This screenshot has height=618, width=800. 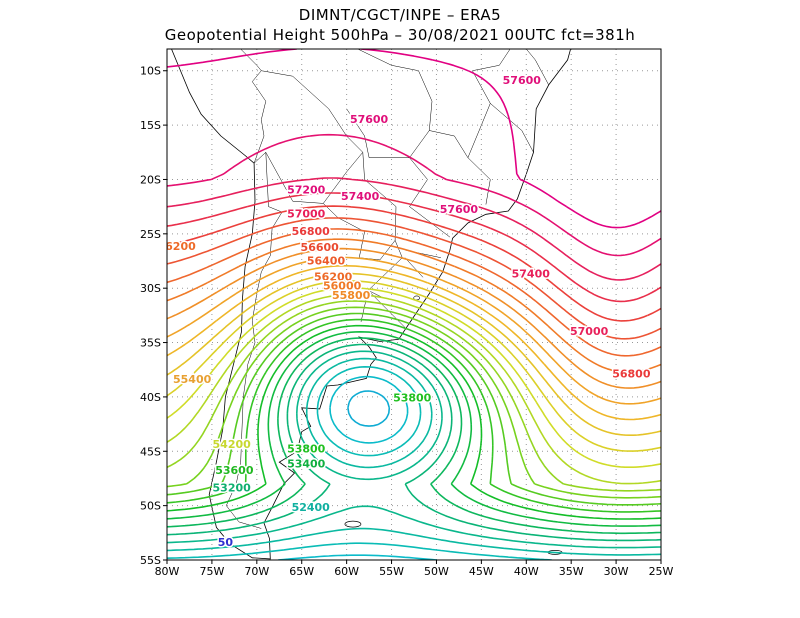 I want to click on lon-tick-label: 40W, so click(x=526, y=571).